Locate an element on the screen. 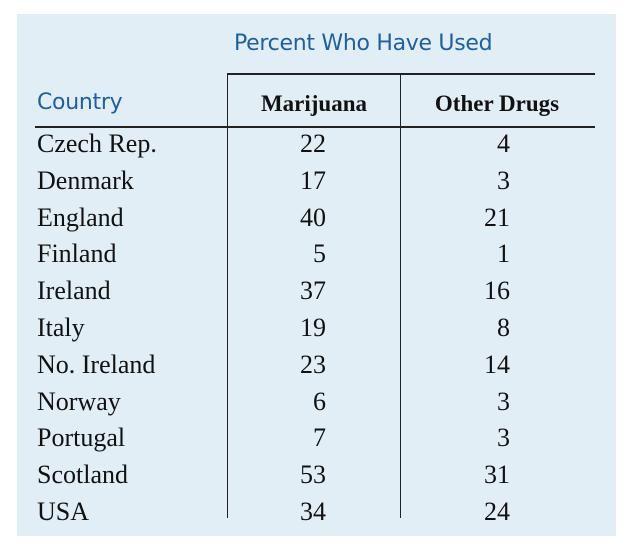 The height and width of the screenshot is (554, 636). marijuana-cell: 17 is located at coordinates (313, 180).